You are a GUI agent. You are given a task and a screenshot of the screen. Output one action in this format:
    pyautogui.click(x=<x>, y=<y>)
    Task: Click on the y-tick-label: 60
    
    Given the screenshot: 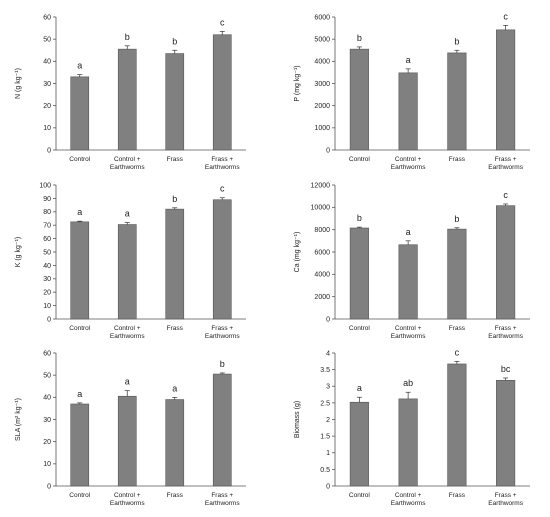 What is the action you would take?
    pyautogui.click(x=47, y=239)
    